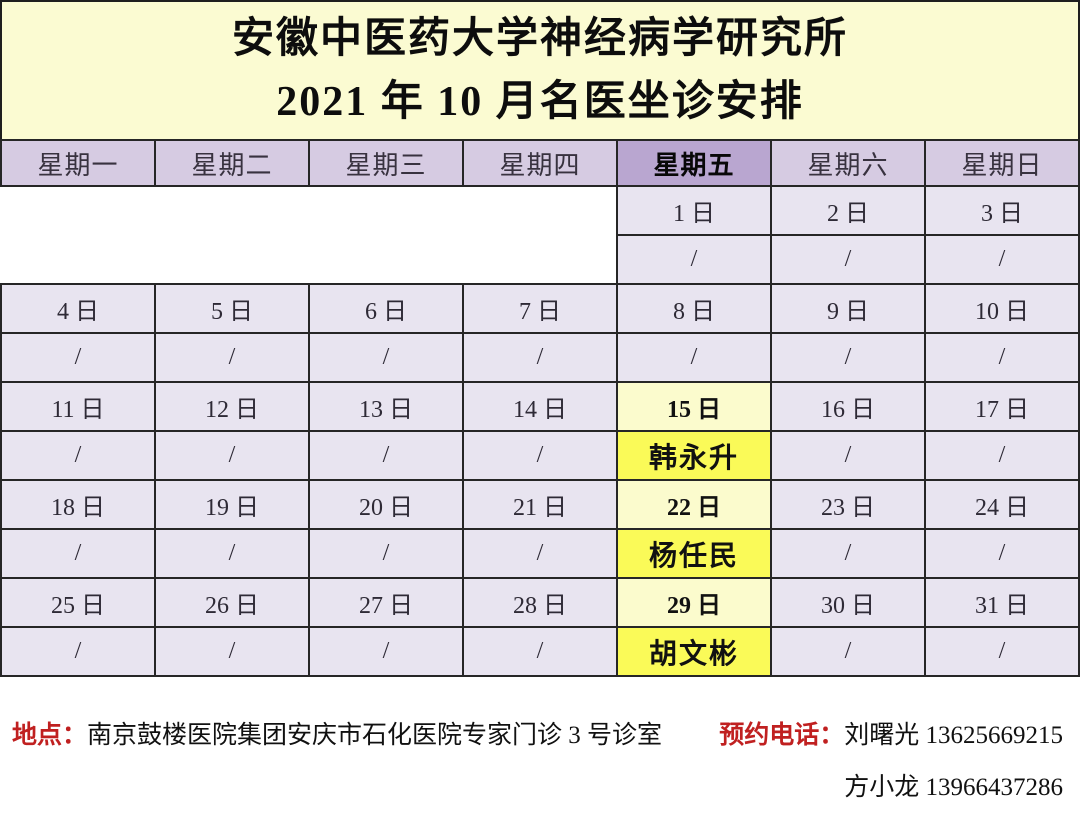 This screenshot has height=837, width=1080. Describe the element at coordinates (848, 504) in the screenshot. I see `date-cell: 23 日` at that location.